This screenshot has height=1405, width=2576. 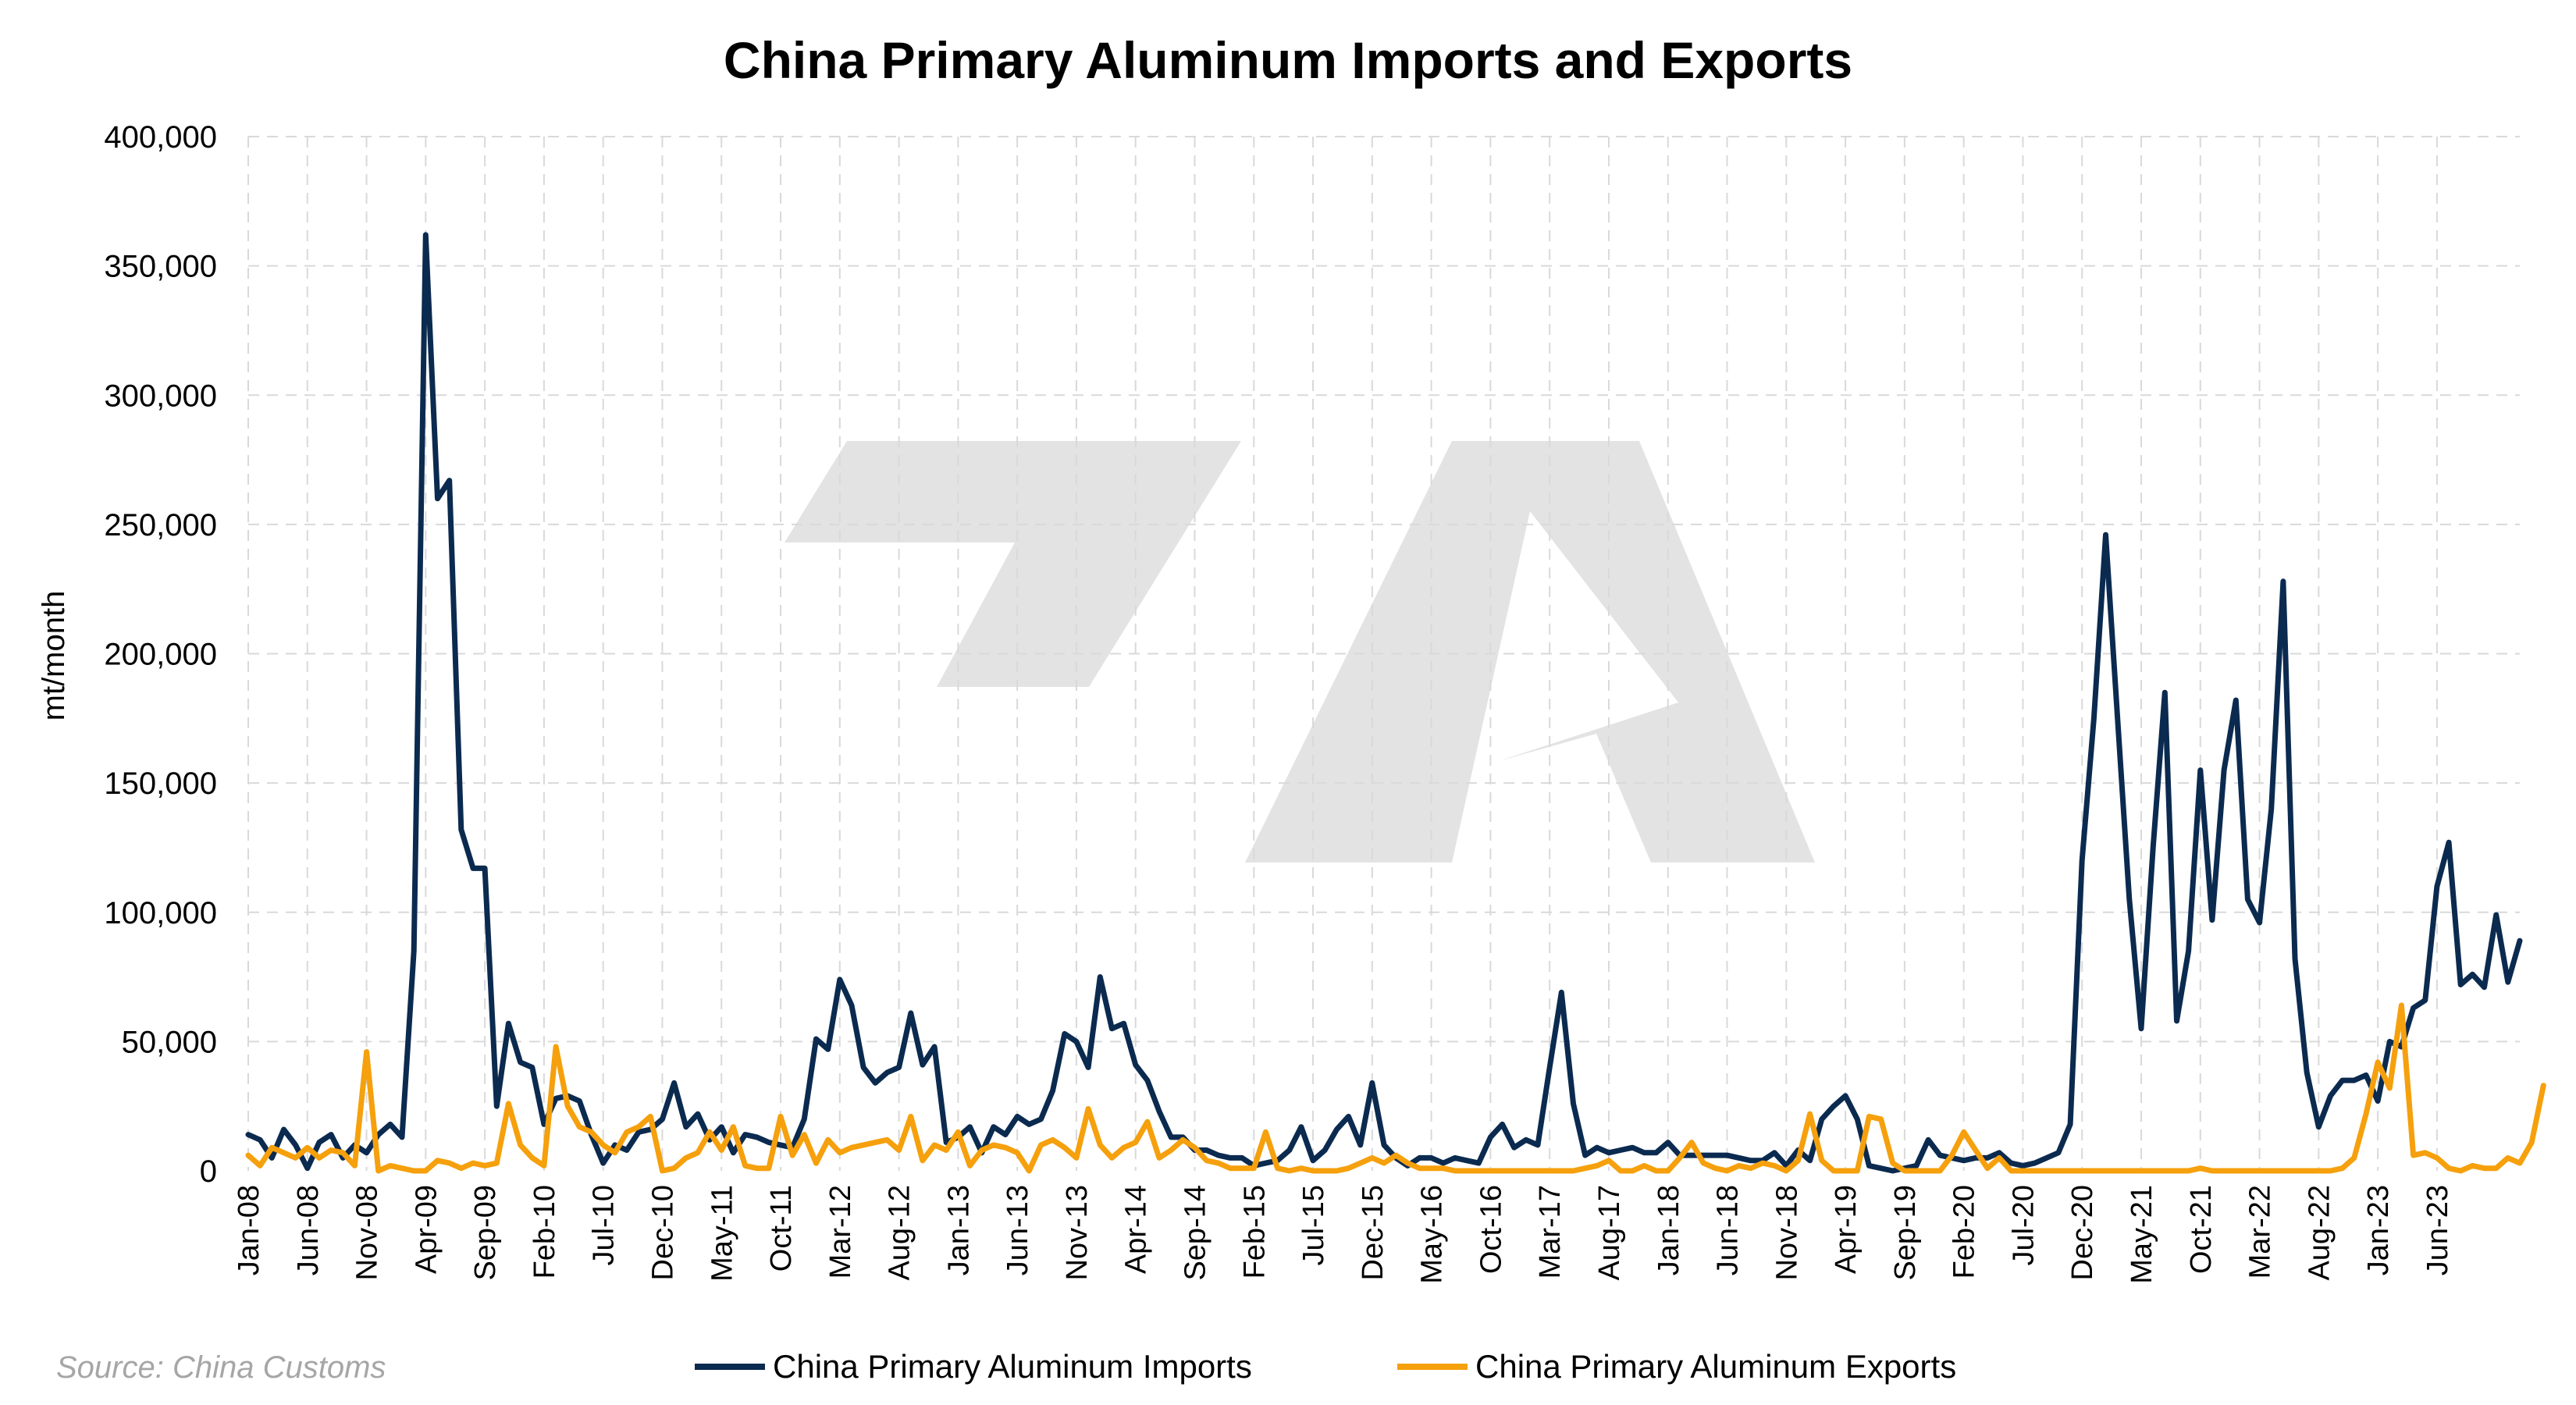 I want to click on x-tick-label: Jun-18, so click(x=1728, y=1230).